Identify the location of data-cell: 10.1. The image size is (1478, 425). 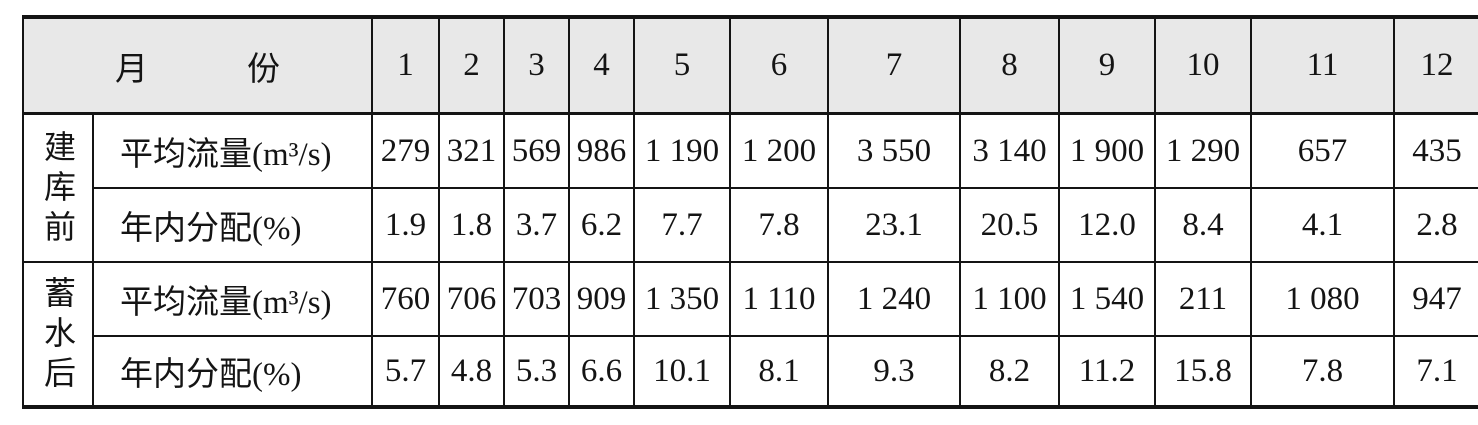
(682, 371).